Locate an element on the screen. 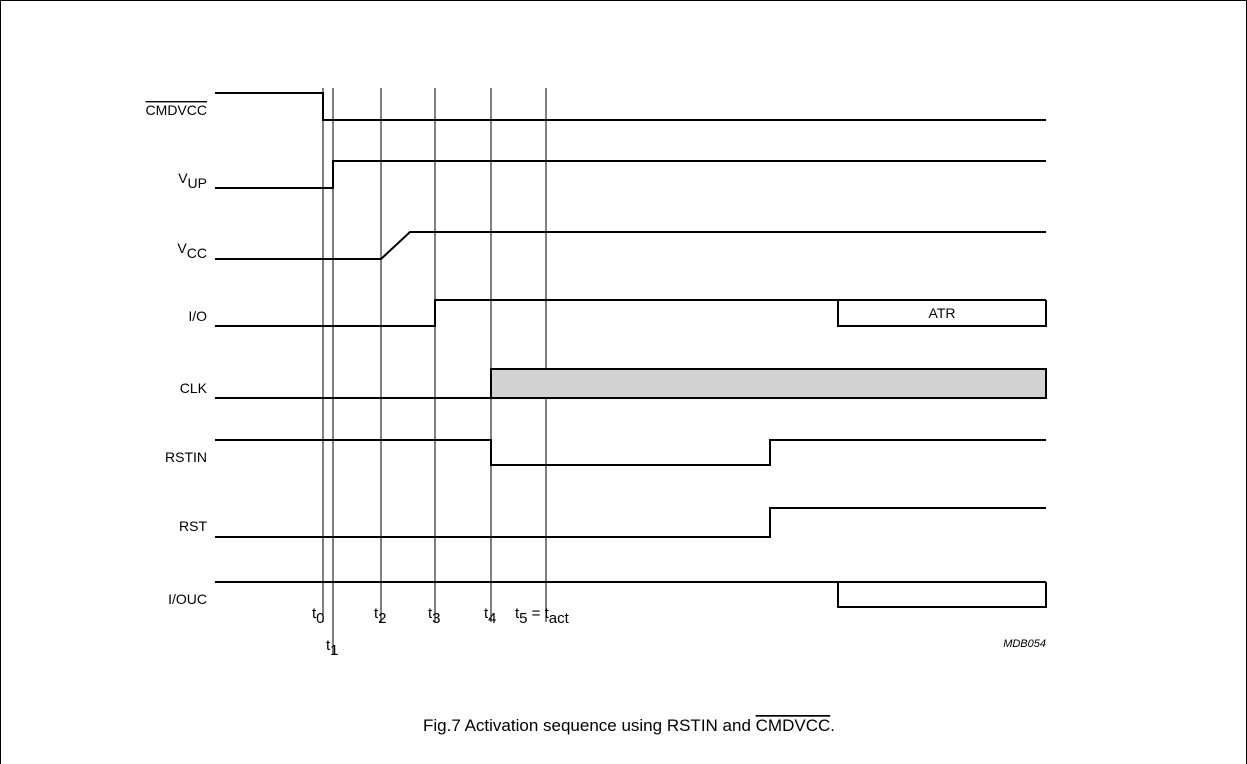  rst-waveform is located at coordinates (630, 522).